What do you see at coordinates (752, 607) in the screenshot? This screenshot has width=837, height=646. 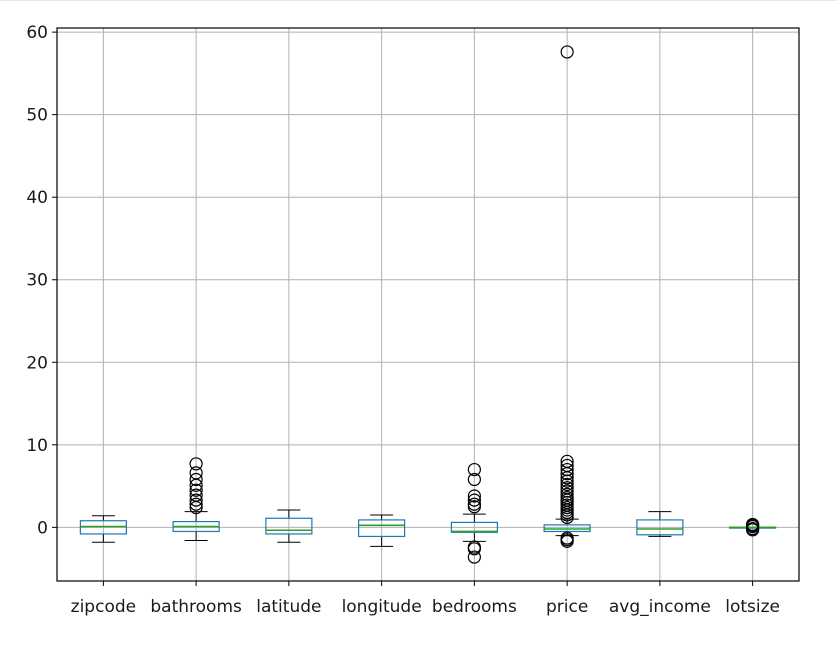 I see `x-tick-label: lotsize` at bounding box center [752, 607].